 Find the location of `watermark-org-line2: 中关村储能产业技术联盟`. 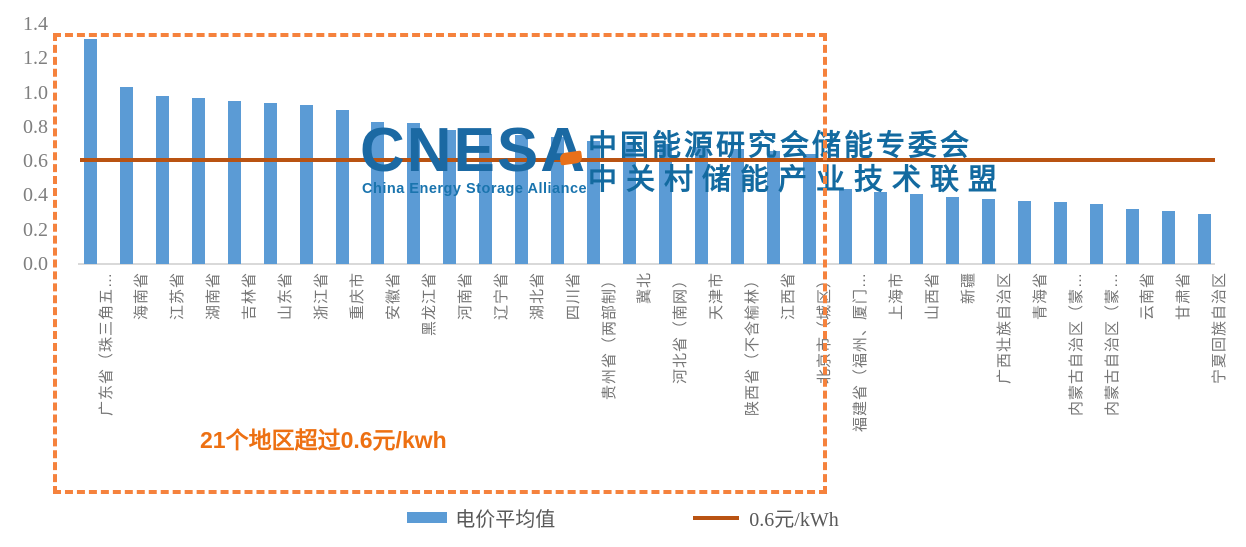

watermark-org-line2: 中关村储能产业技术联盟 is located at coordinates (797, 180).